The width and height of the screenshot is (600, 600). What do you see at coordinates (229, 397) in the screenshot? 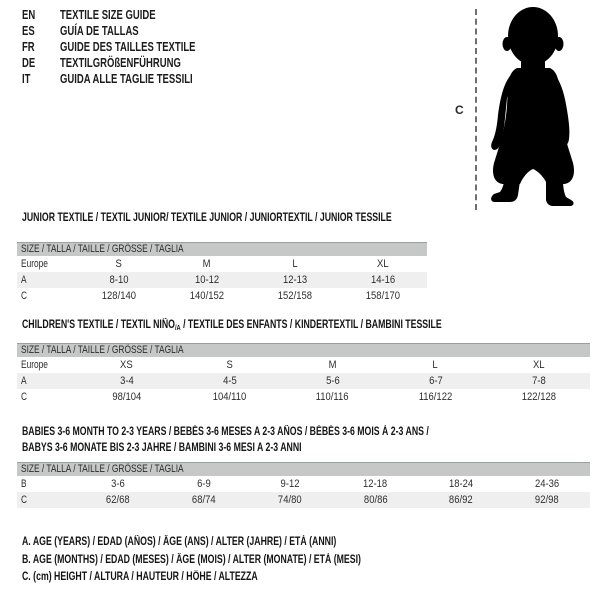
I see `table-cell: 104/110` at bounding box center [229, 397].